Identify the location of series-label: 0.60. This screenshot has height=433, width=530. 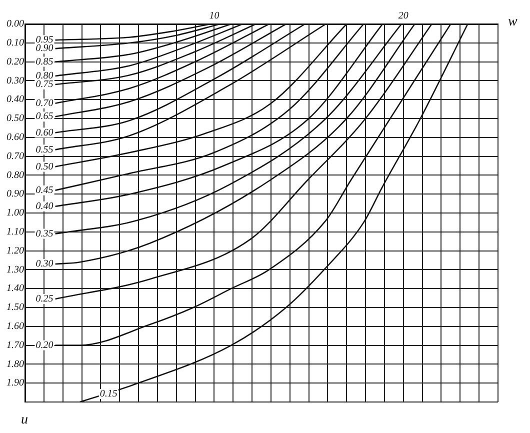
(45, 132).